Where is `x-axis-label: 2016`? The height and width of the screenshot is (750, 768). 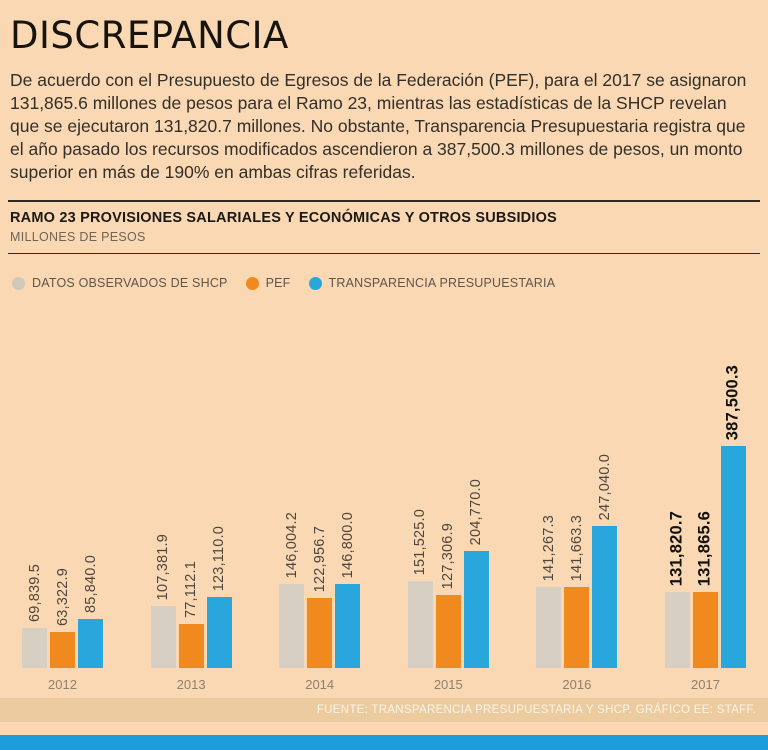 x-axis-label: 2016 is located at coordinates (577, 684).